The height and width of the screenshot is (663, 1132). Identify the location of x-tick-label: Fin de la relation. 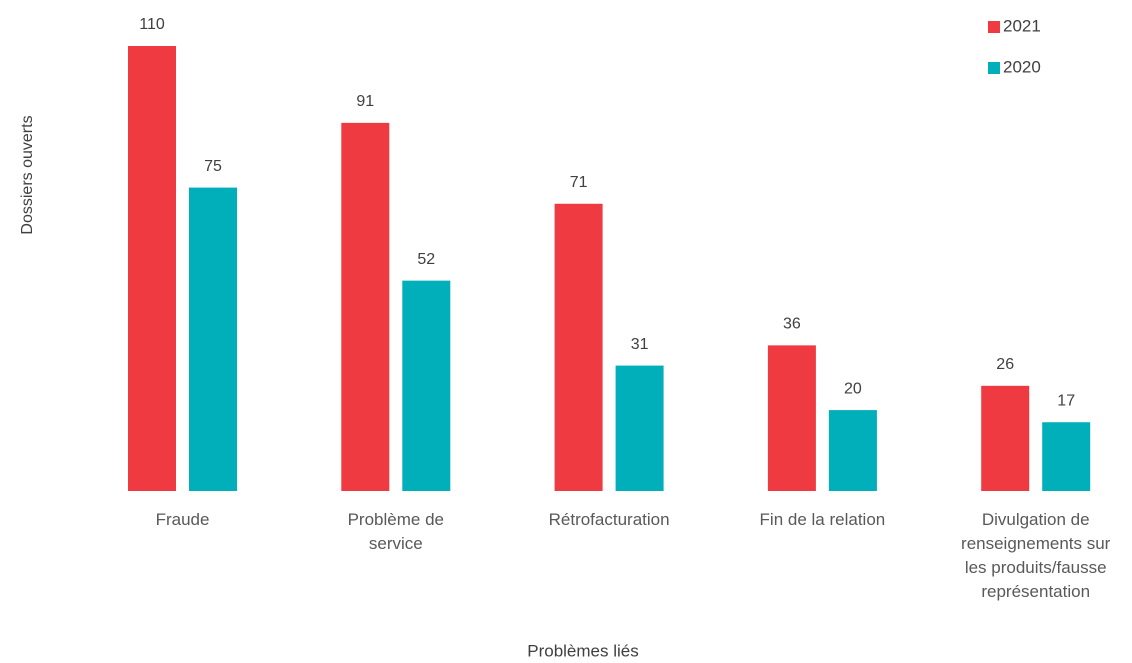
(822, 519).